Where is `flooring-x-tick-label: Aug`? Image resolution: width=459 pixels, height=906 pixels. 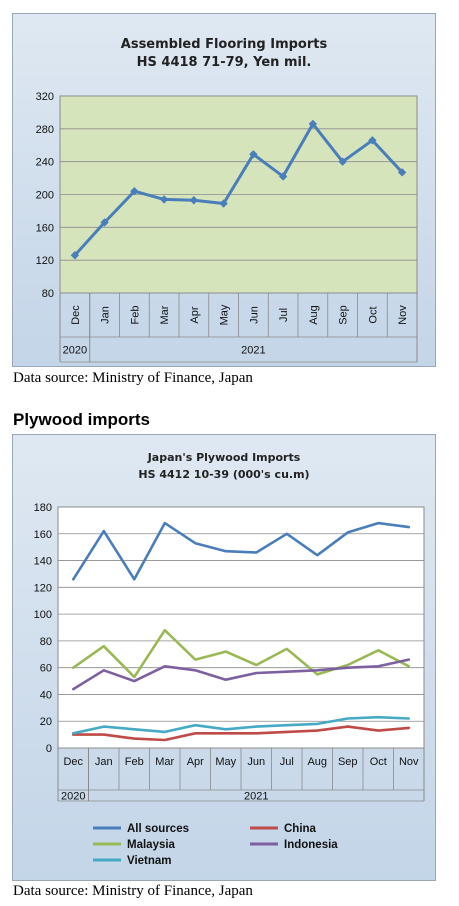 flooring-x-tick-label: Aug is located at coordinates (314, 315).